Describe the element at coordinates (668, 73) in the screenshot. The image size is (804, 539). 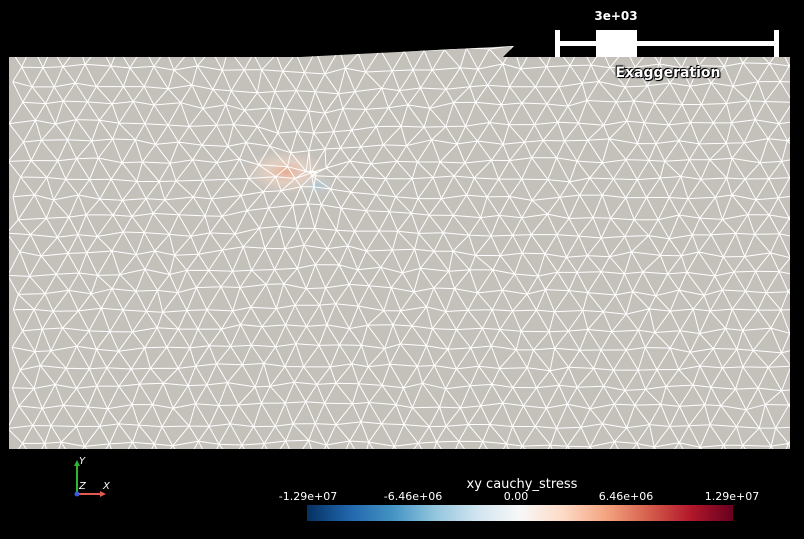
I see `exaggeration-label: Exaggeration` at that location.